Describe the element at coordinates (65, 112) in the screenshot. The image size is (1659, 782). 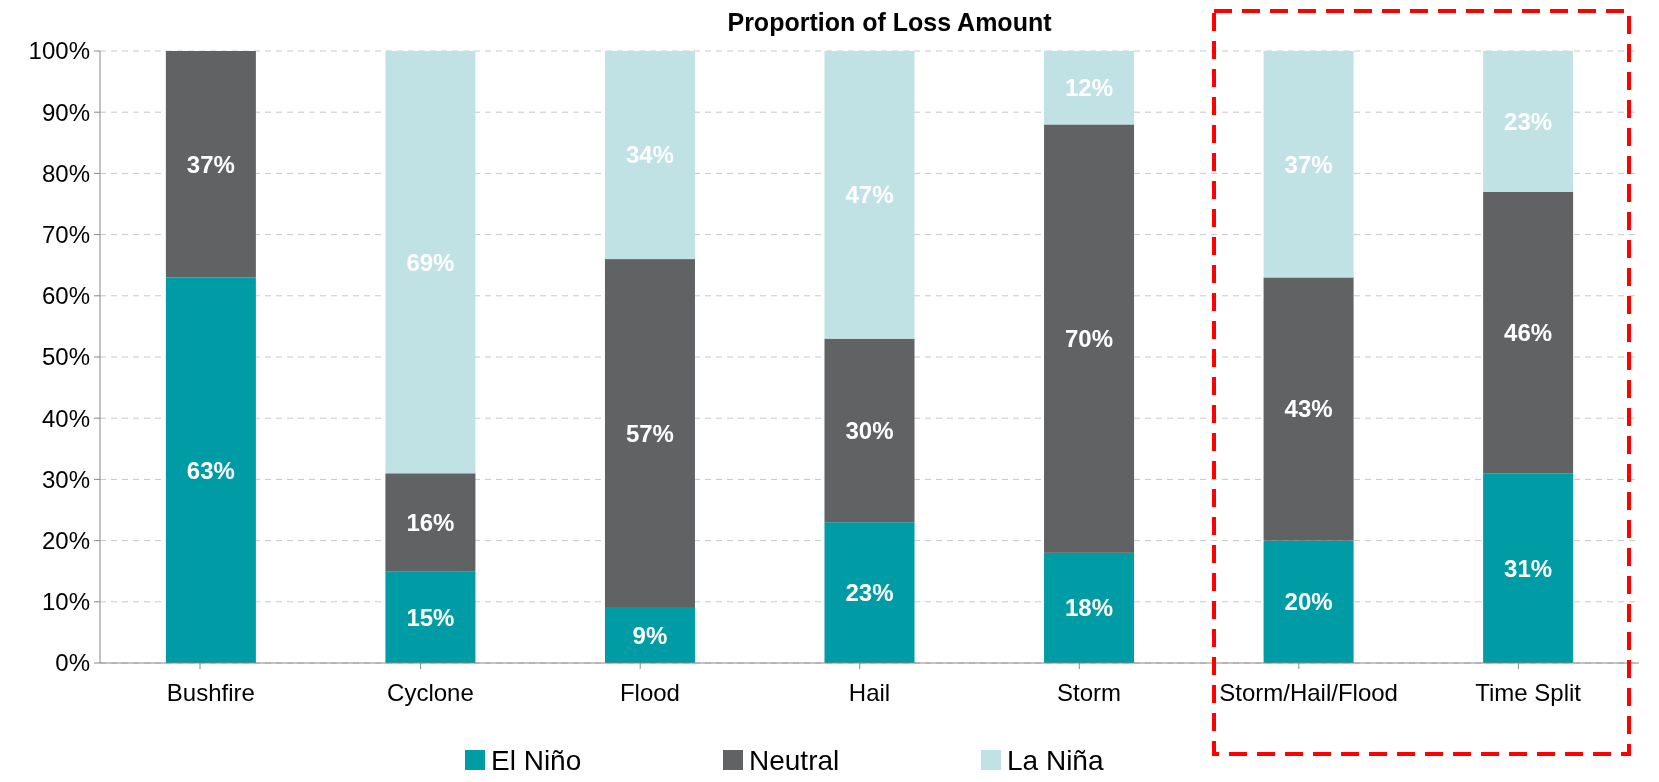
I see `y-tick-label: 90%` at that location.